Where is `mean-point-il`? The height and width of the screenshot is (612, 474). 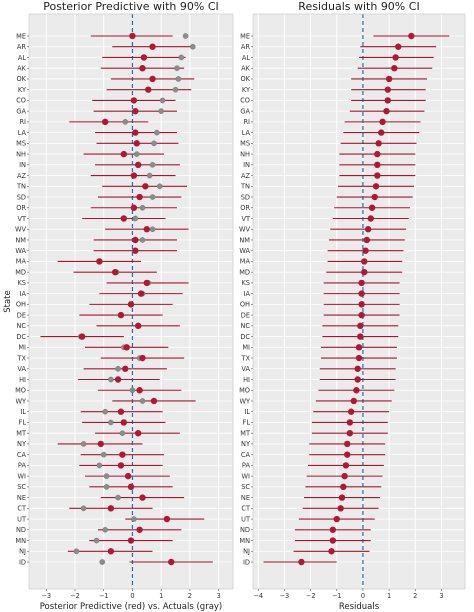
mean-point-il is located at coordinates (121, 411).